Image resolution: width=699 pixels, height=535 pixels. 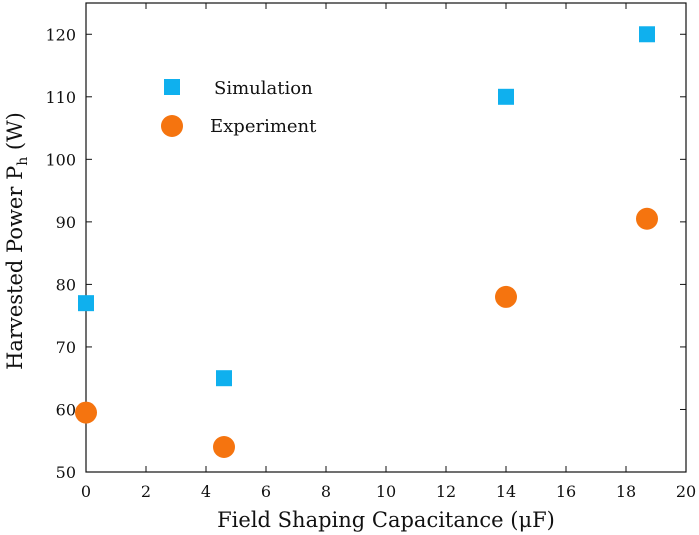 What do you see at coordinates (263, 88) in the screenshot?
I see `legend-label-simulation: Simulation` at bounding box center [263, 88].